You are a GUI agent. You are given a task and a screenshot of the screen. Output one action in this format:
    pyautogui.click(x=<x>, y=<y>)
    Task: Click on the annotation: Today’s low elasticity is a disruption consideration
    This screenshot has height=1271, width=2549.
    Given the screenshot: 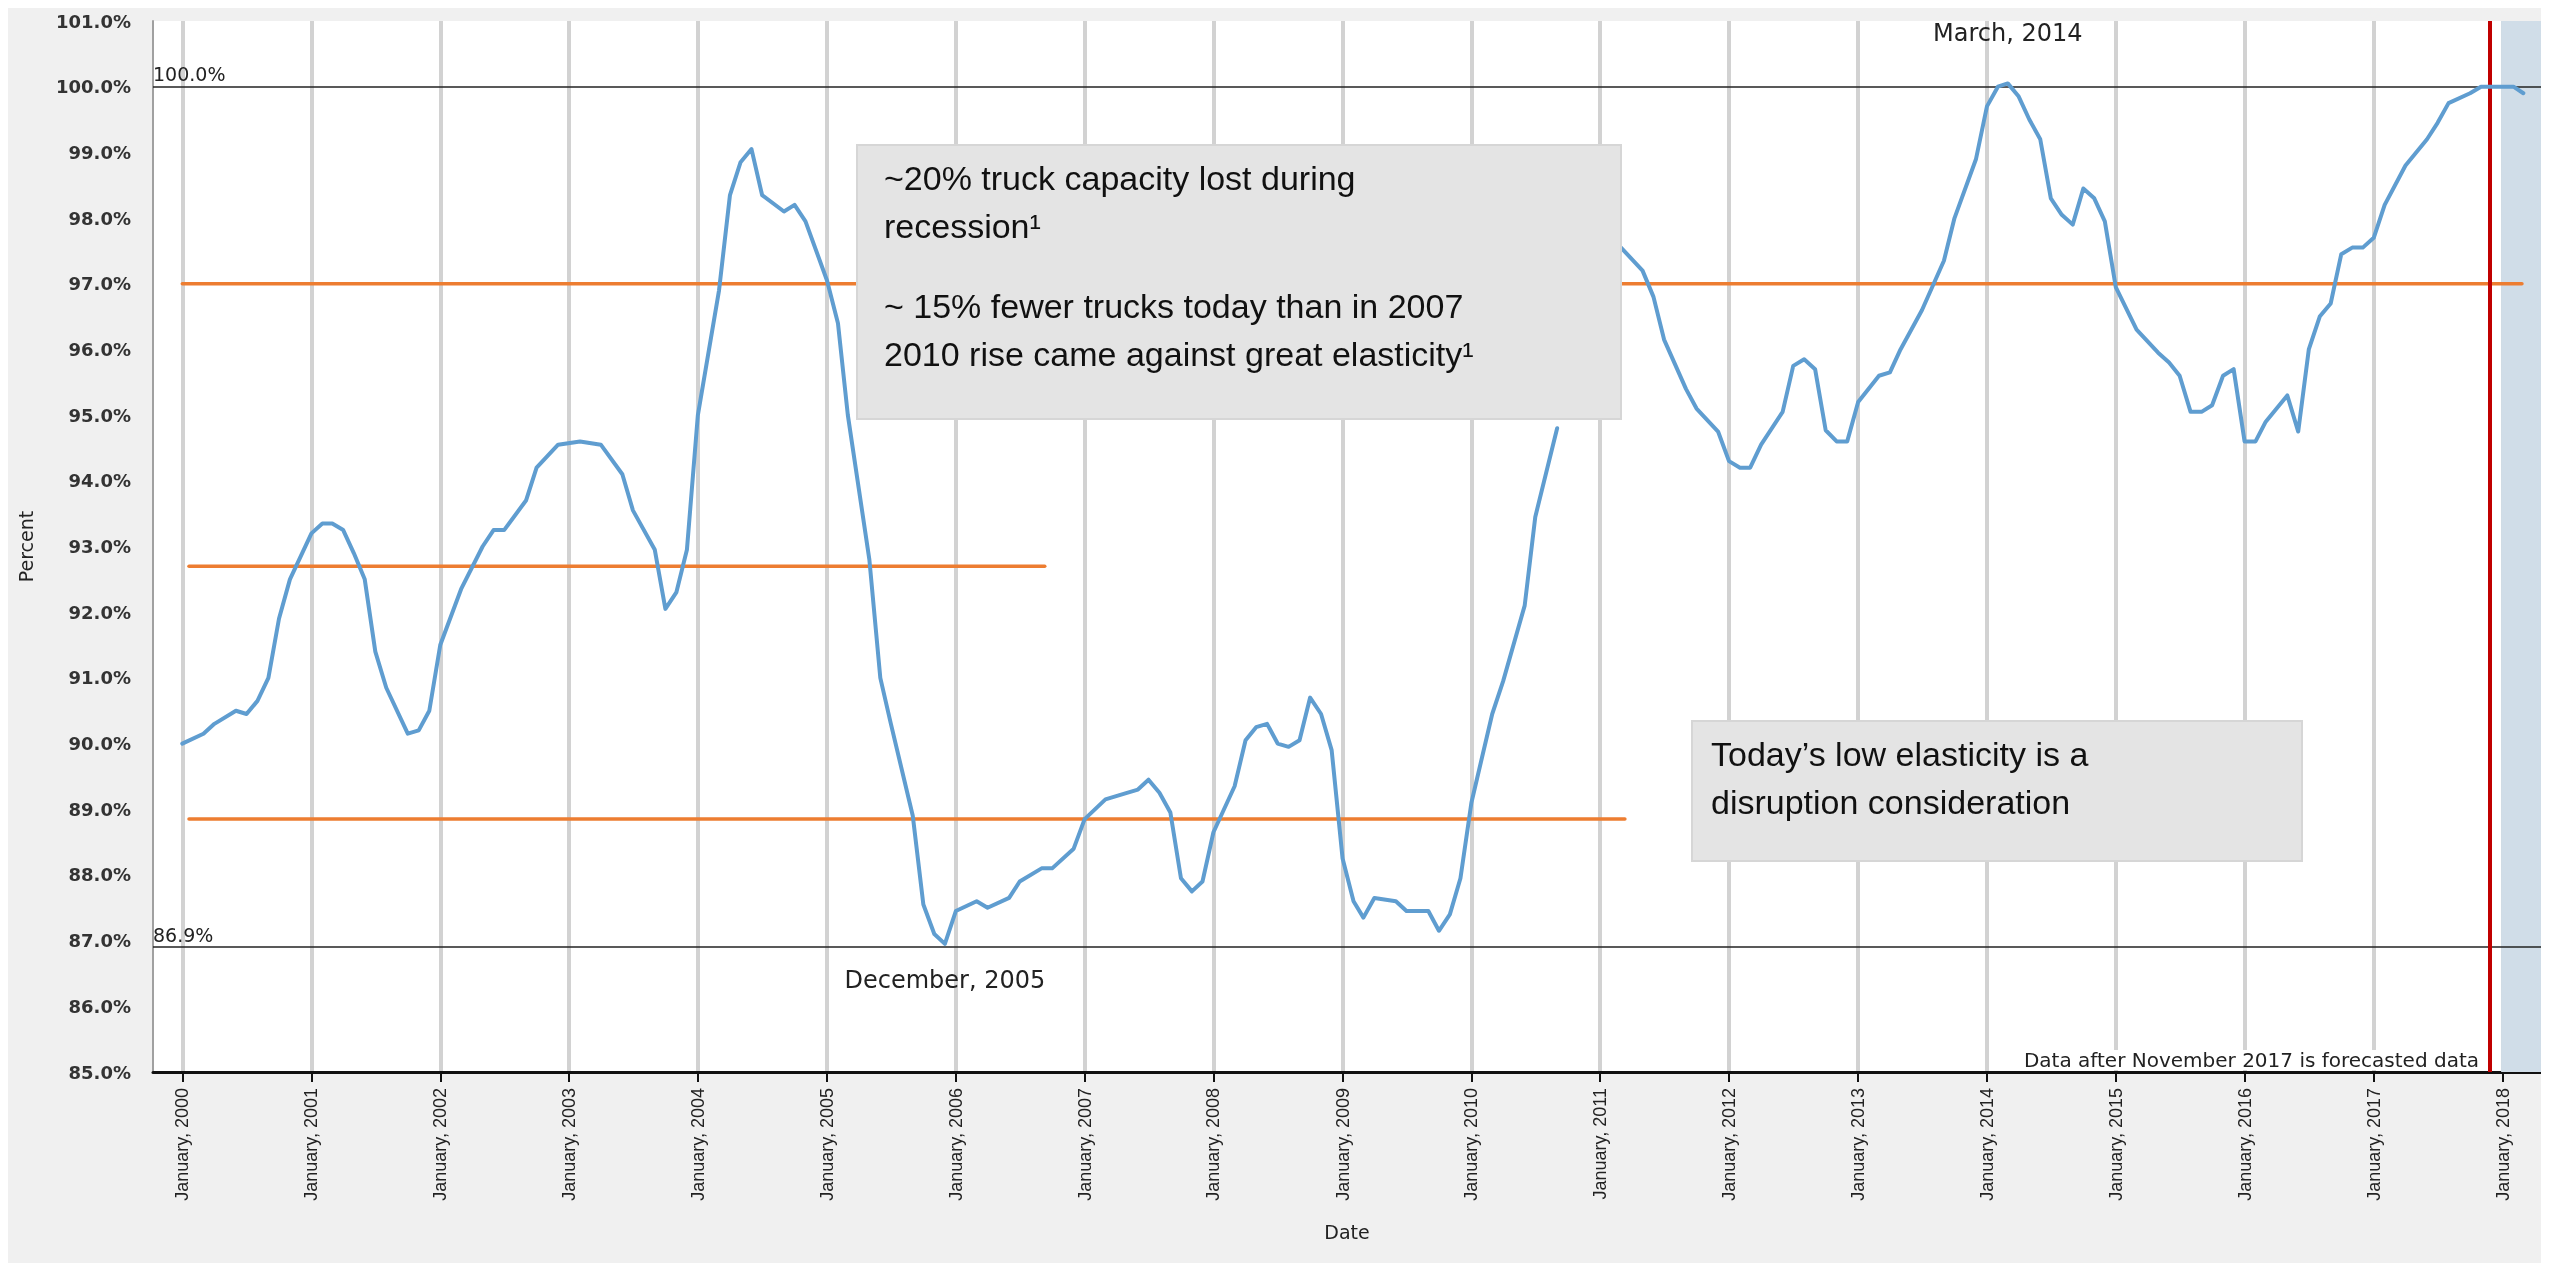 What is the action you would take?
    pyautogui.click(x=1900, y=778)
    